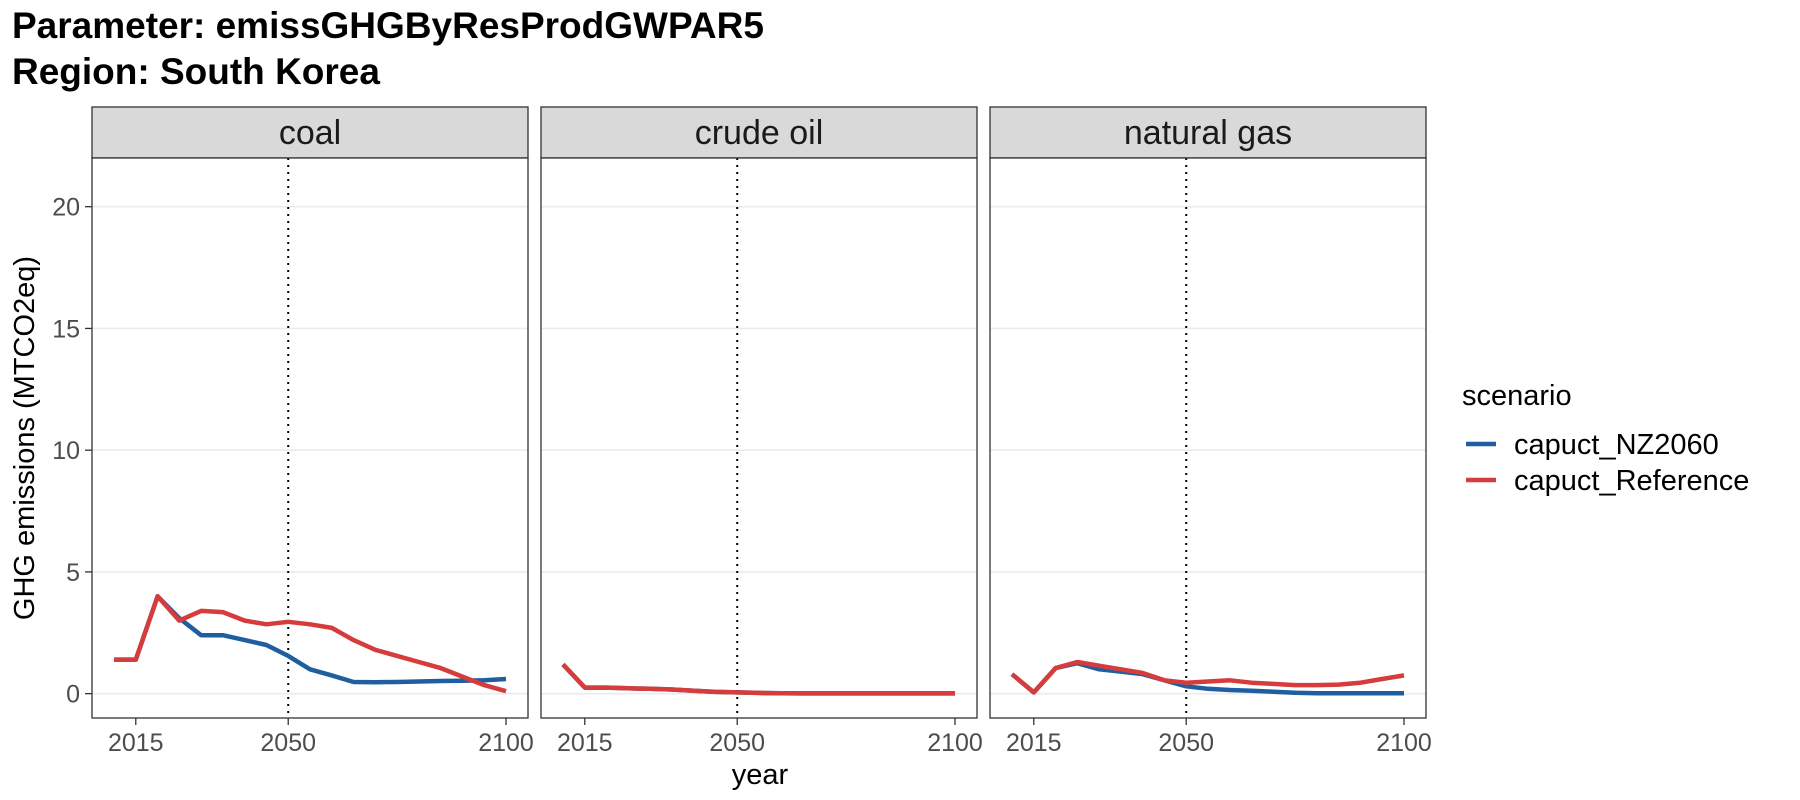 The width and height of the screenshot is (1800, 800). I want to click on legend-item-capuct_NZ2060: capuct_NZ2060, so click(1592, 445).